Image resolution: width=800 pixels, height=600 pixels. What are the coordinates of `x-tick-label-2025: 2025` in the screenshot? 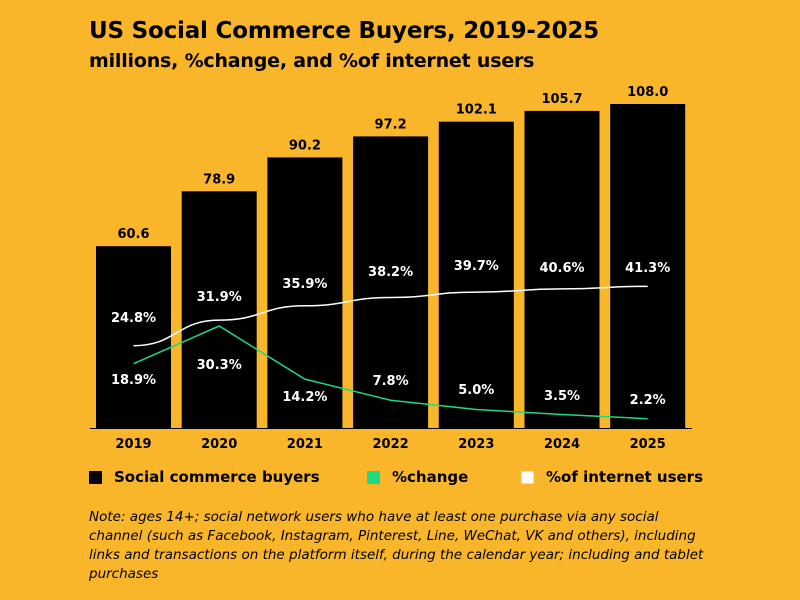 It's located at (648, 444).